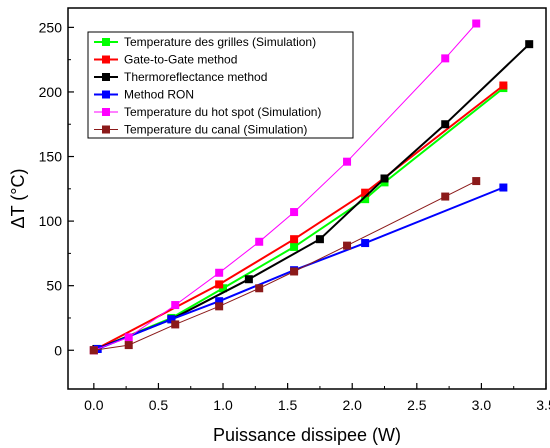 This screenshot has height=448, width=550. I want to click on legend-item: Thermoreflectance method, so click(180, 77).